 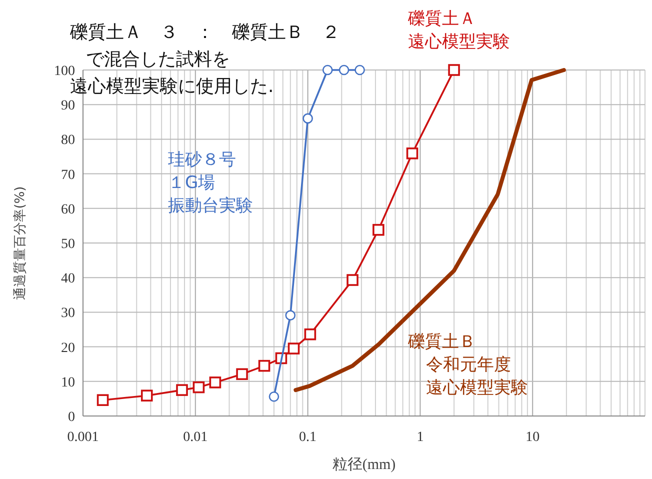 I want to click on text: 礫質土Ａ遠心模型実験, so click(x=458, y=30).